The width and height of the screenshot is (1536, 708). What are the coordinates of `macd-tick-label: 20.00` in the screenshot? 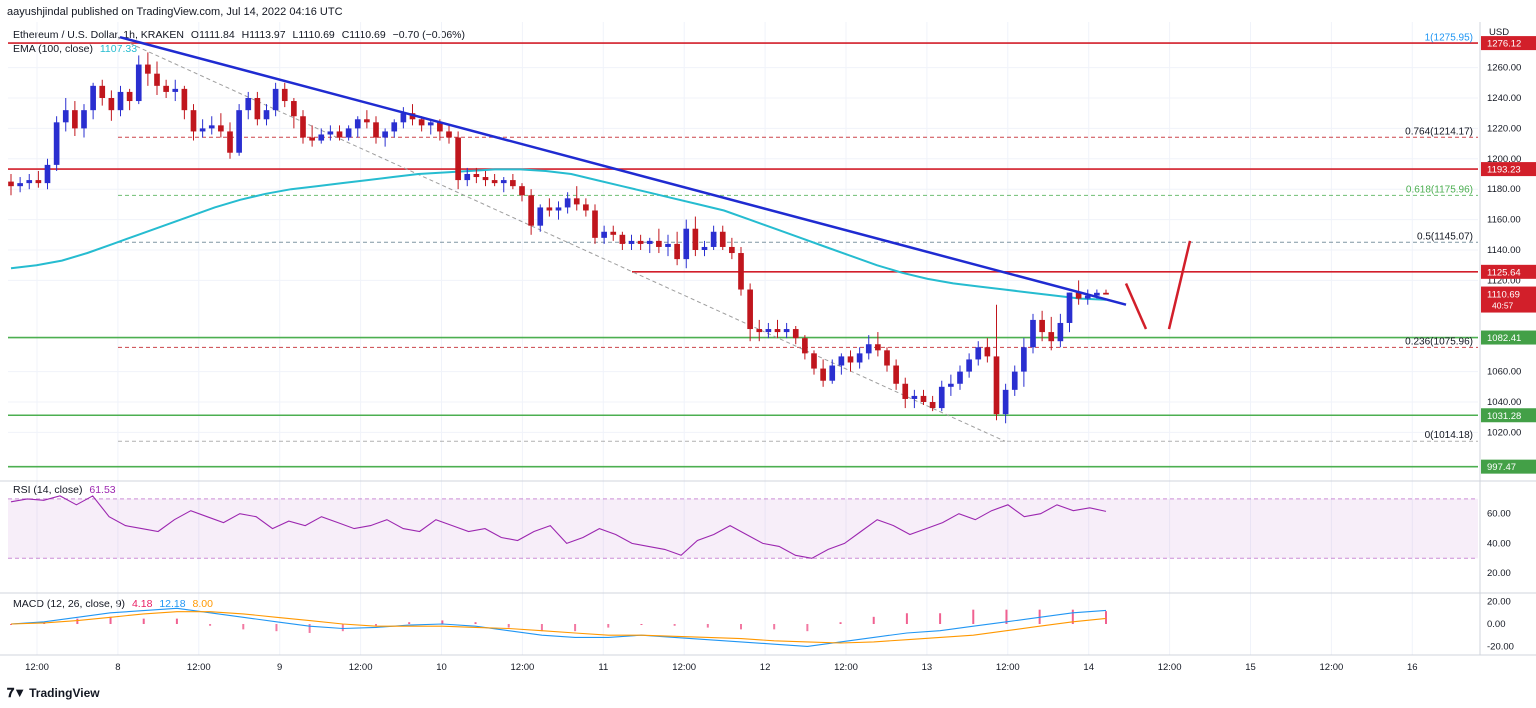 It's located at (1499, 602).